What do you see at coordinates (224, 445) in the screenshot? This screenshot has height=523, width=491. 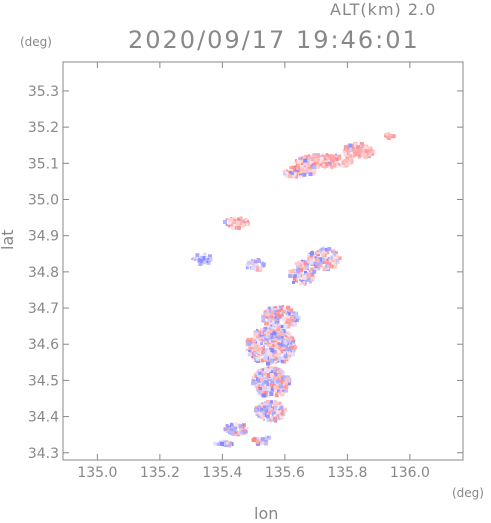 I see `data-cell-1913` at bounding box center [224, 445].